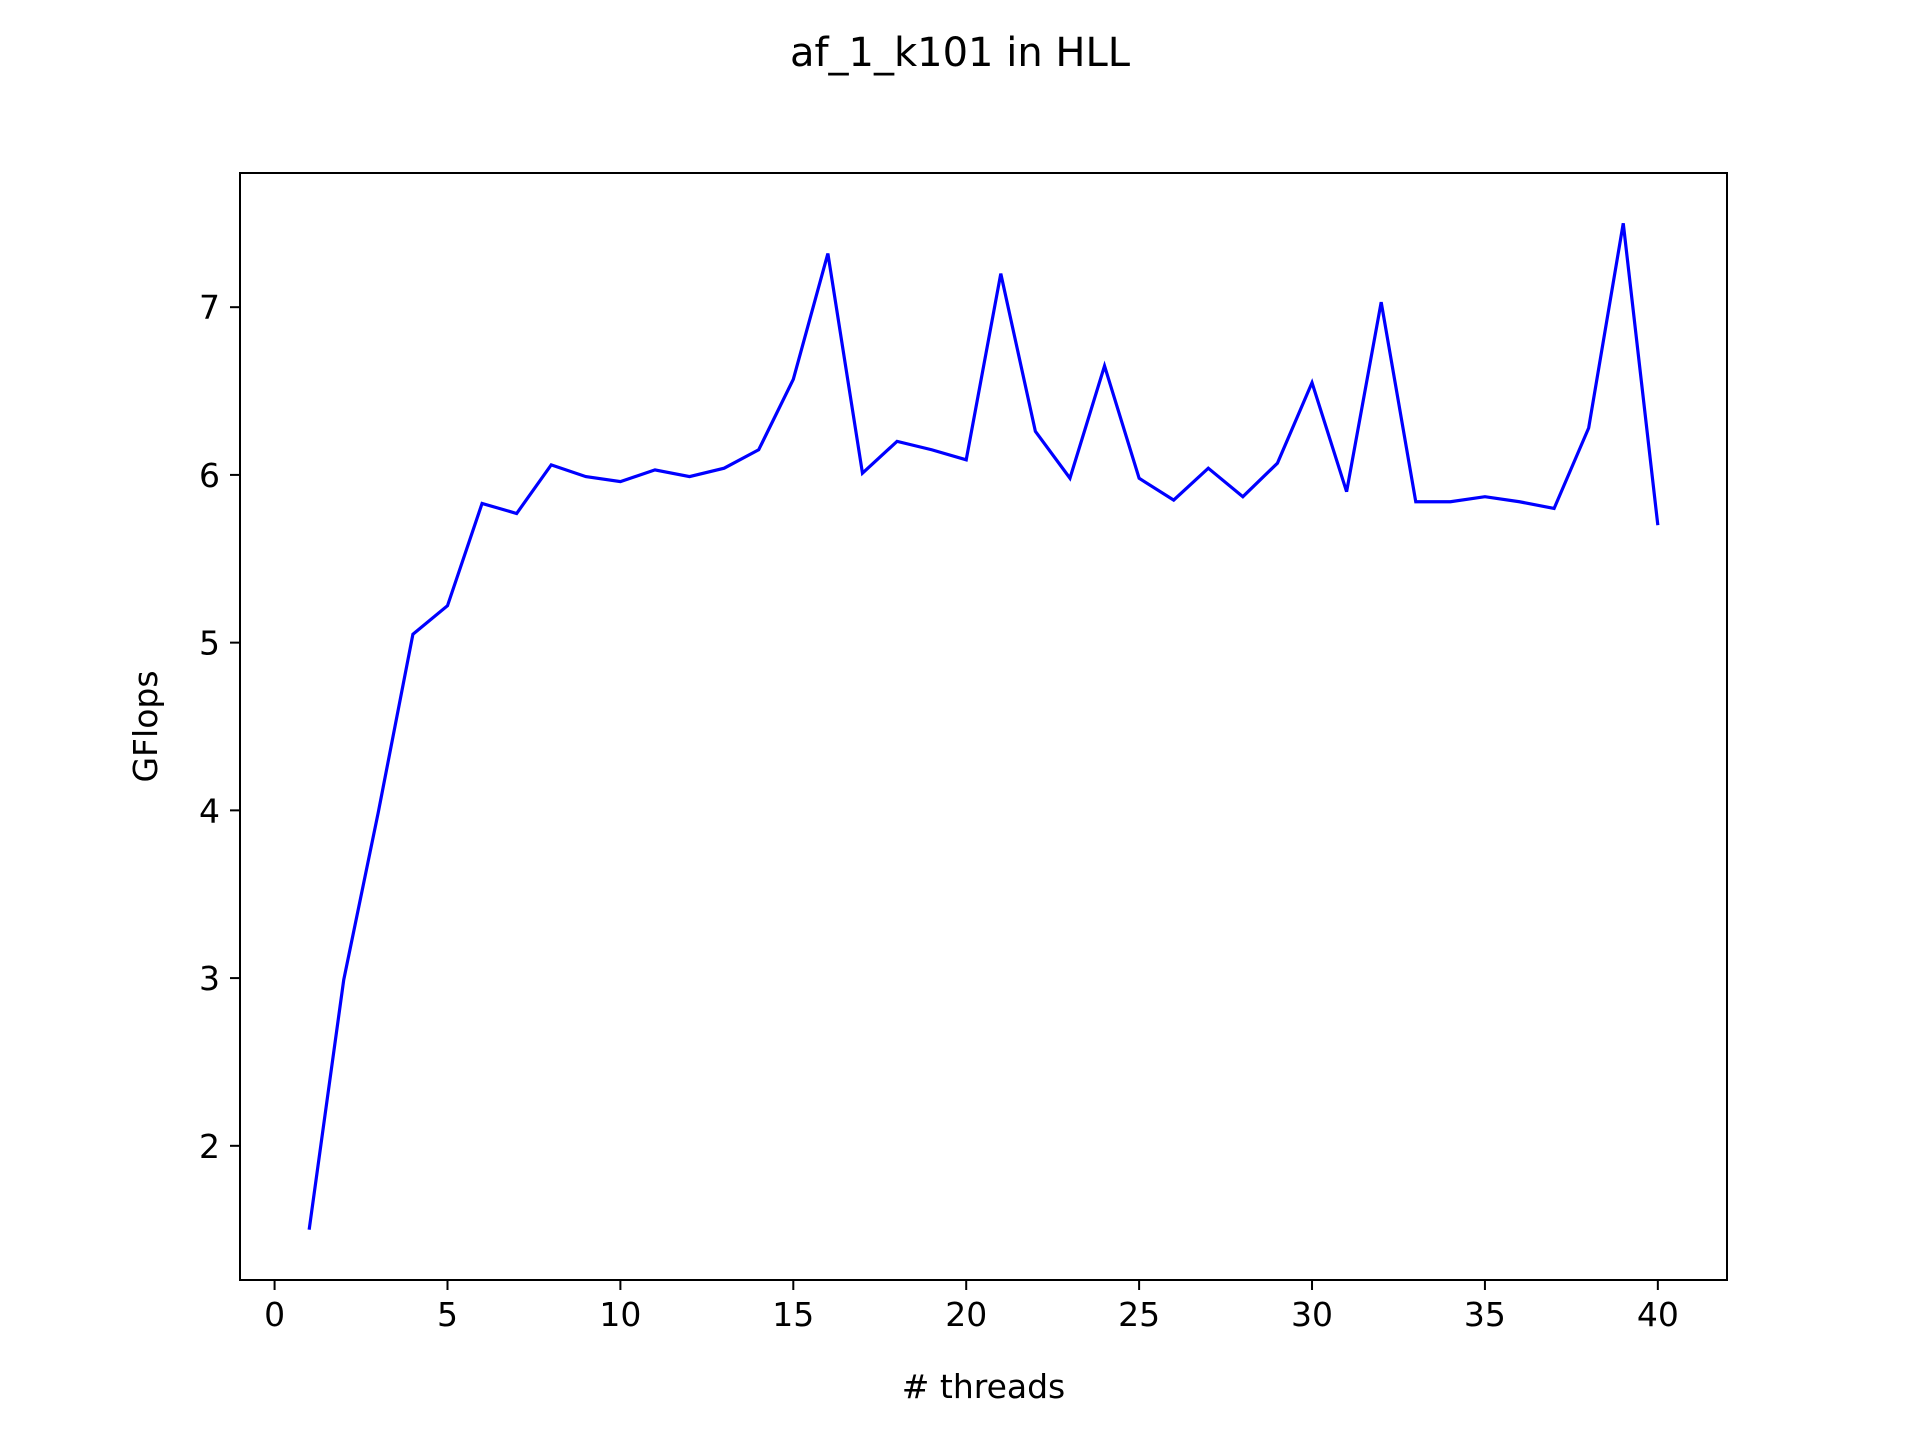 This screenshot has width=1920, height=1440. Describe the element at coordinates (209, 978) in the screenshot. I see `y-tick-label: 3` at that location.